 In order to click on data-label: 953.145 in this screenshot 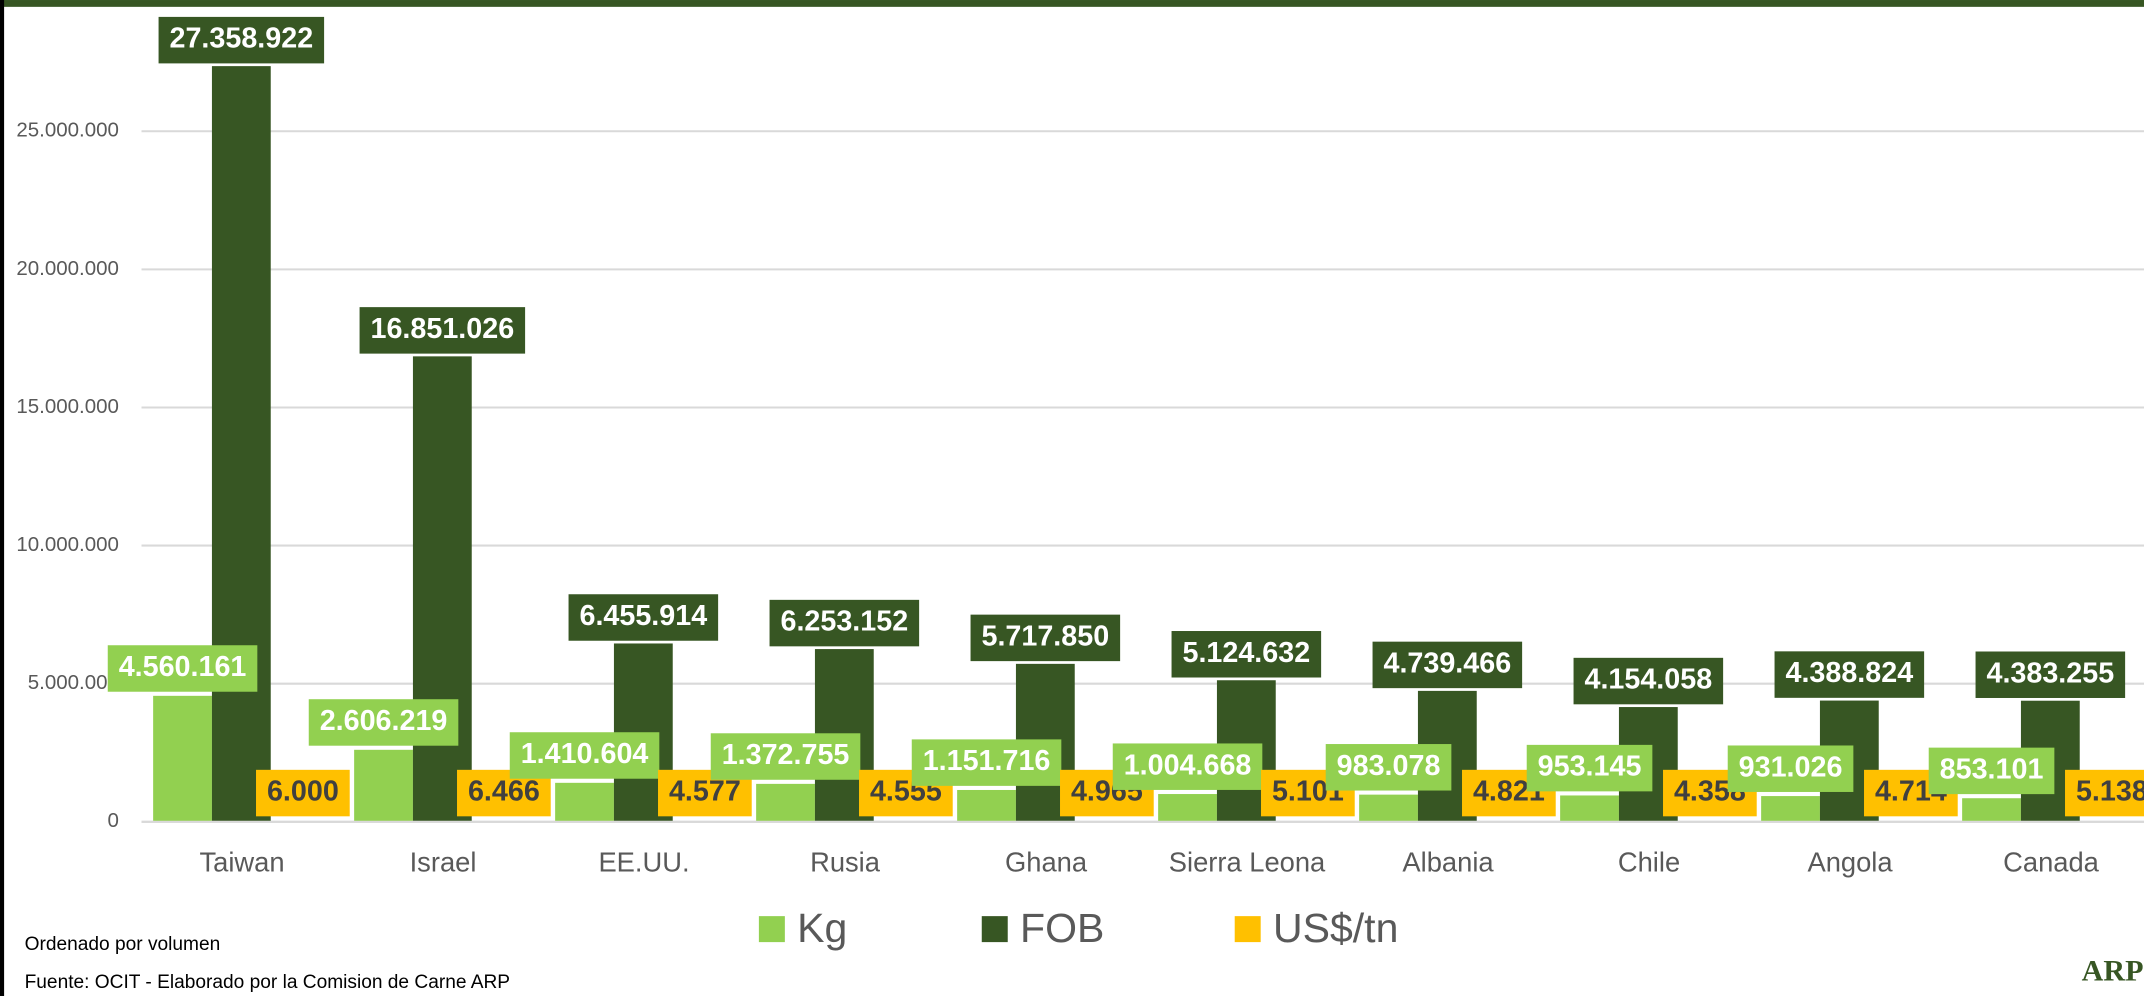, I will do `click(1589, 768)`.